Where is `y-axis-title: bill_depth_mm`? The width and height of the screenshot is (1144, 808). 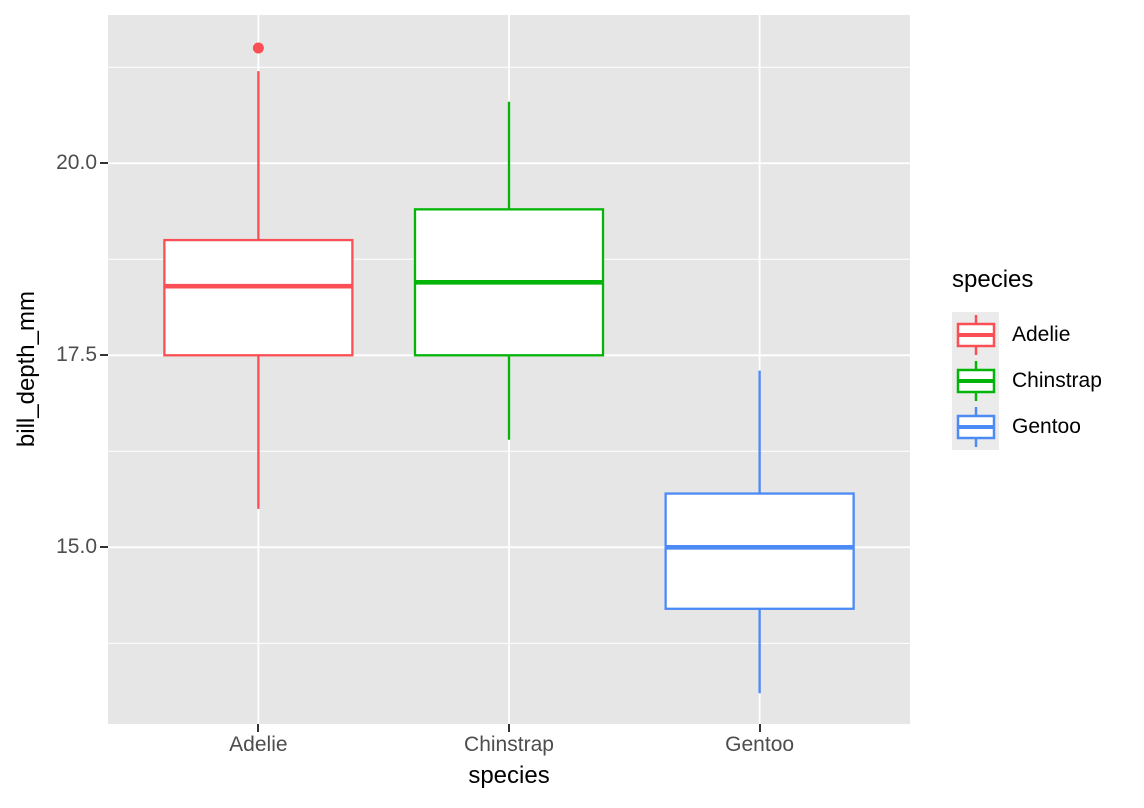 y-axis-title: bill_depth_mm is located at coordinates (26, 369).